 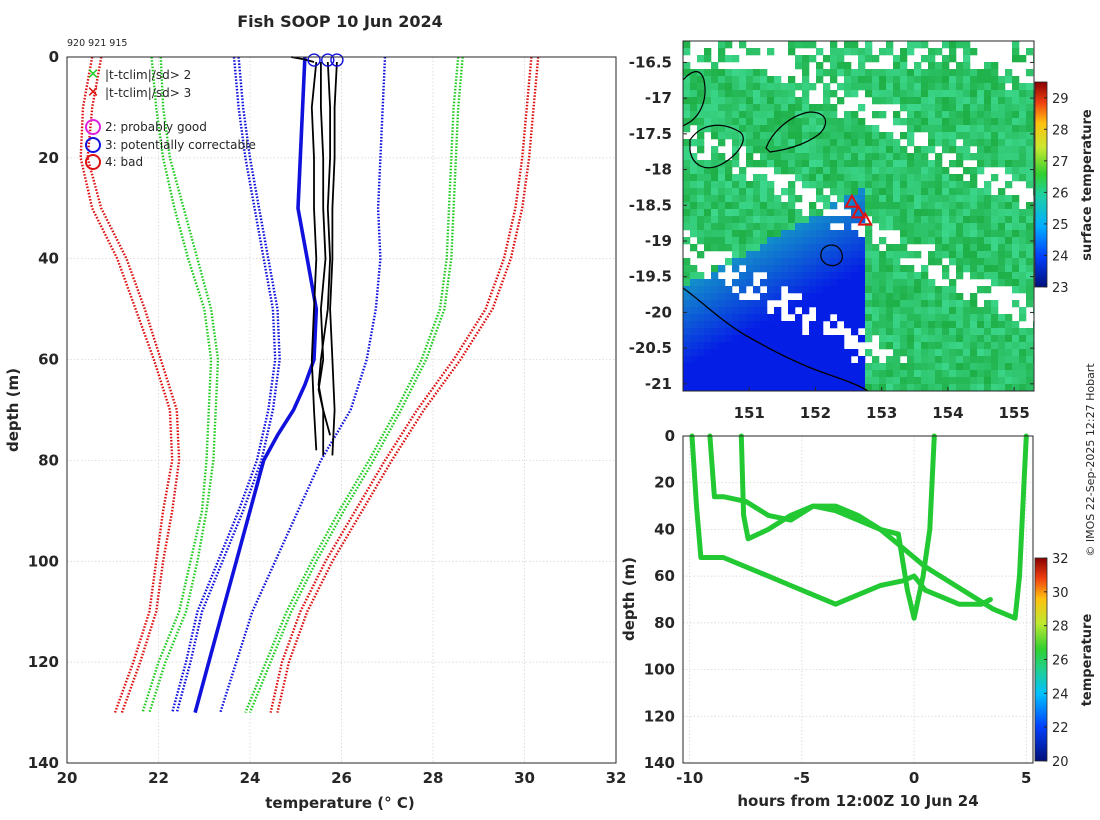 What do you see at coordinates (333, 258) in the screenshot?
I see `profile-series-line` at bounding box center [333, 258].